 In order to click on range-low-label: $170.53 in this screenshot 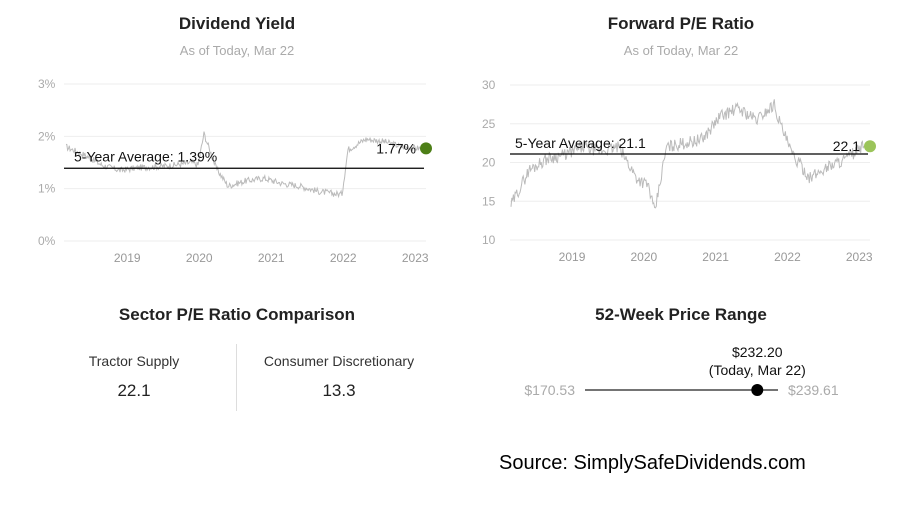, I will do `click(549, 390)`.